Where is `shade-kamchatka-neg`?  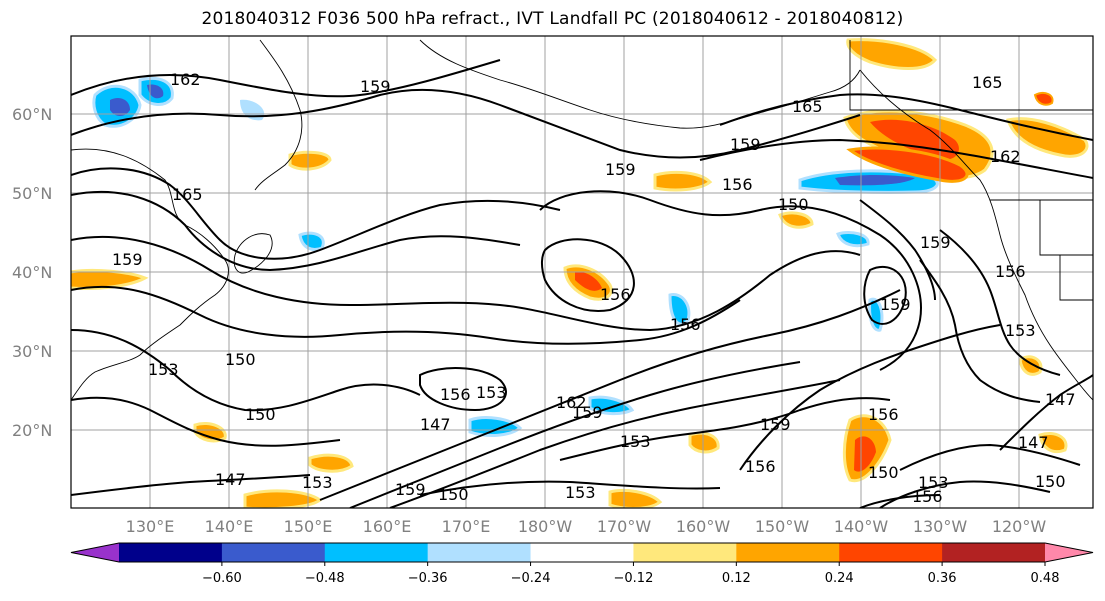
shade-kamchatka-neg is located at coordinates (252, 110).